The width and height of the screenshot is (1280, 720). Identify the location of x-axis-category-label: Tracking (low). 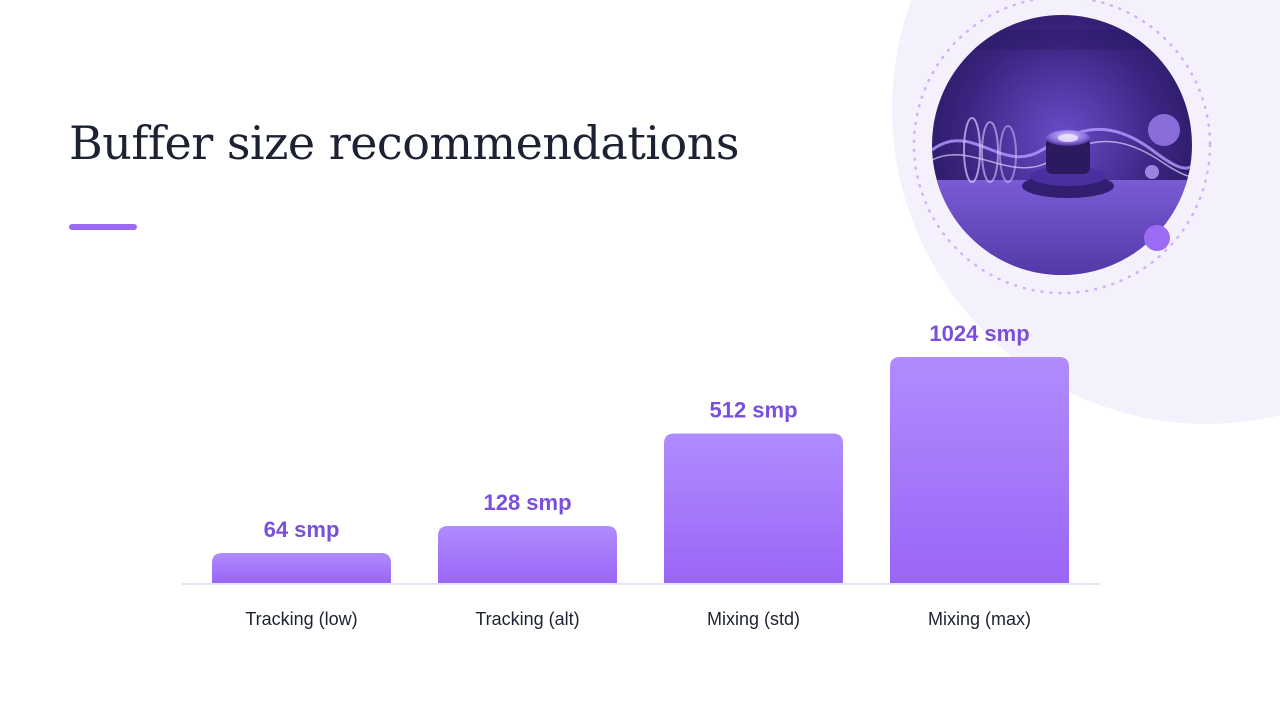
(301, 619).